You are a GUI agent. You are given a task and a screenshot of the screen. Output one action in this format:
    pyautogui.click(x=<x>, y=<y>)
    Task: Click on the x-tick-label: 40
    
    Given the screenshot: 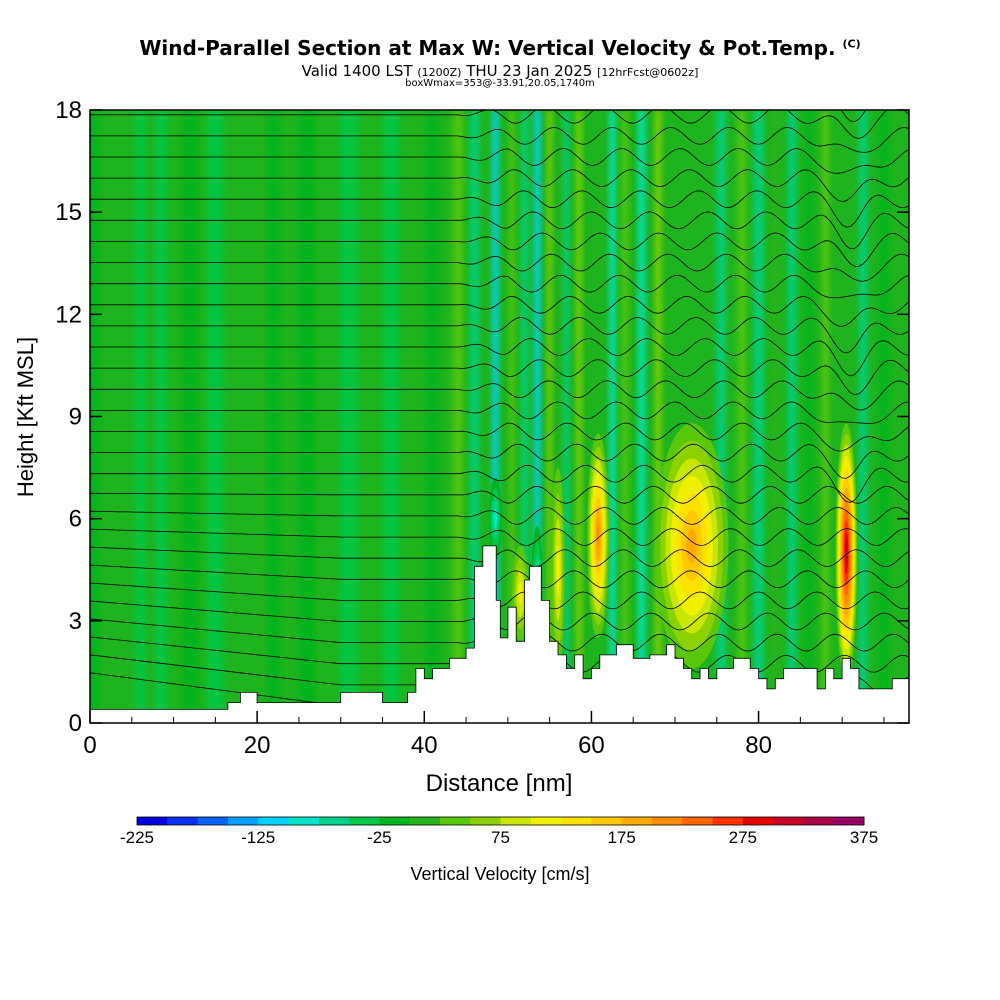 What is the action you would take?
    pyautogui.click(x=424, y=745)
    